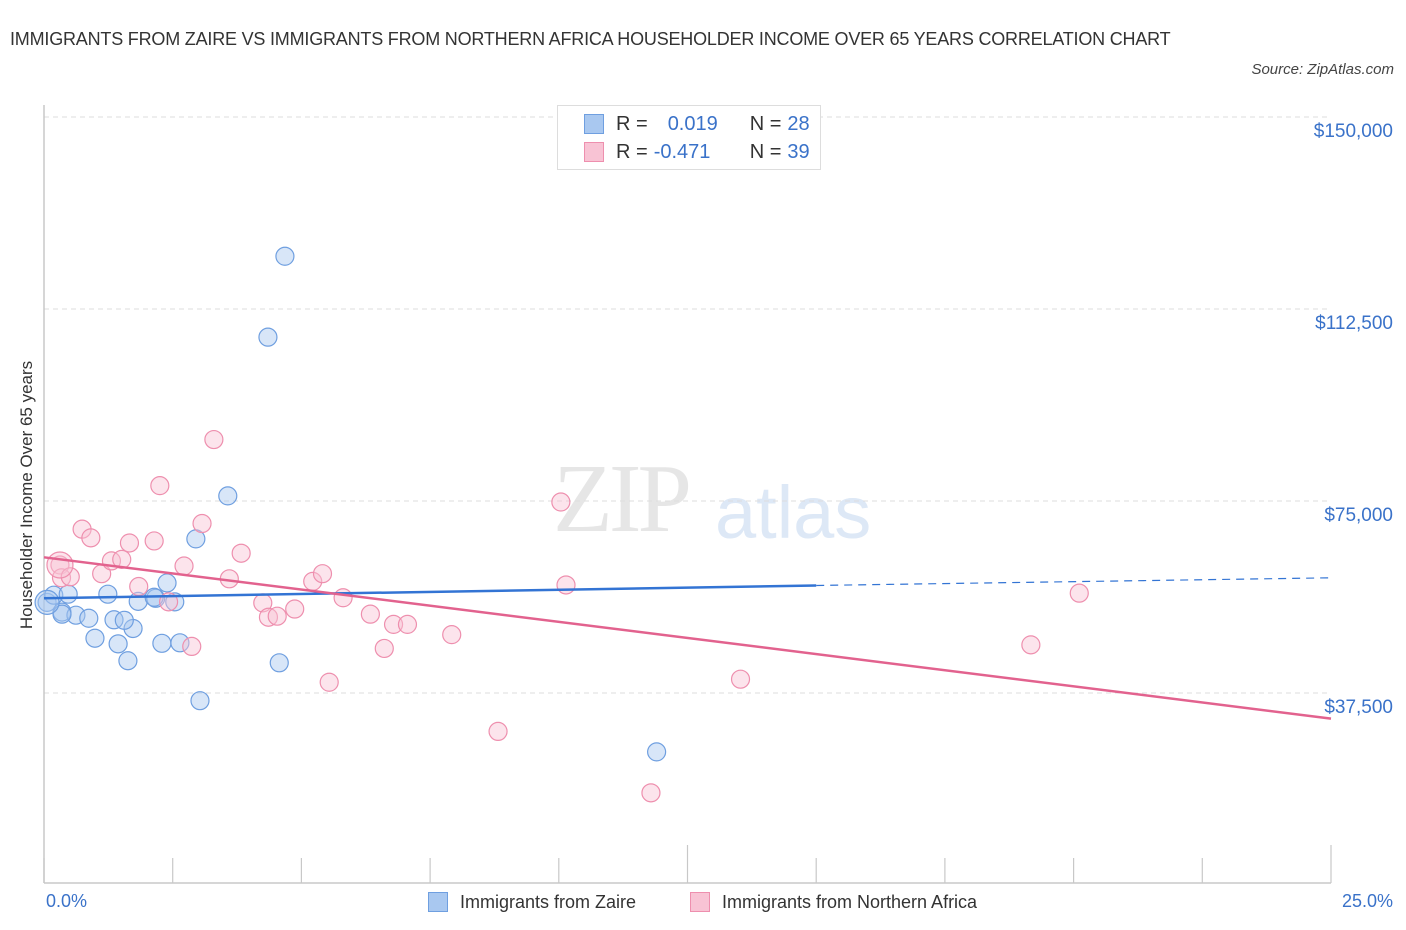 The image size is (1406, 930). Describe the element at coordinates (689, 137) in the screenshot. I see `correlation-legend: R = 0.019 N = 28 R = -0.471 N = 39` at that location.